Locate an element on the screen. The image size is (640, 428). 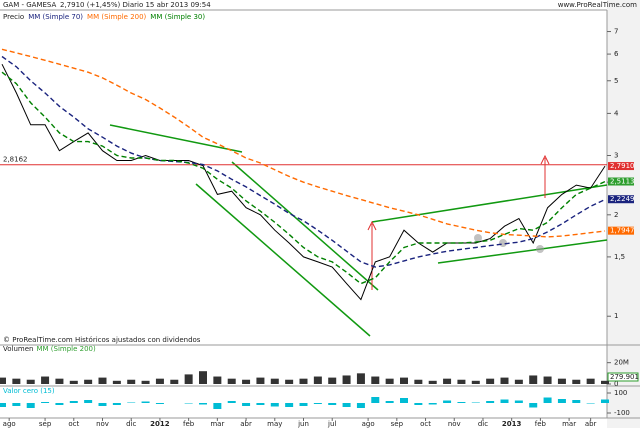
subtitle: 2,7910 (+1,45%) Diario 15 abr 2013 09:54 is located at coordinates (135, 5).